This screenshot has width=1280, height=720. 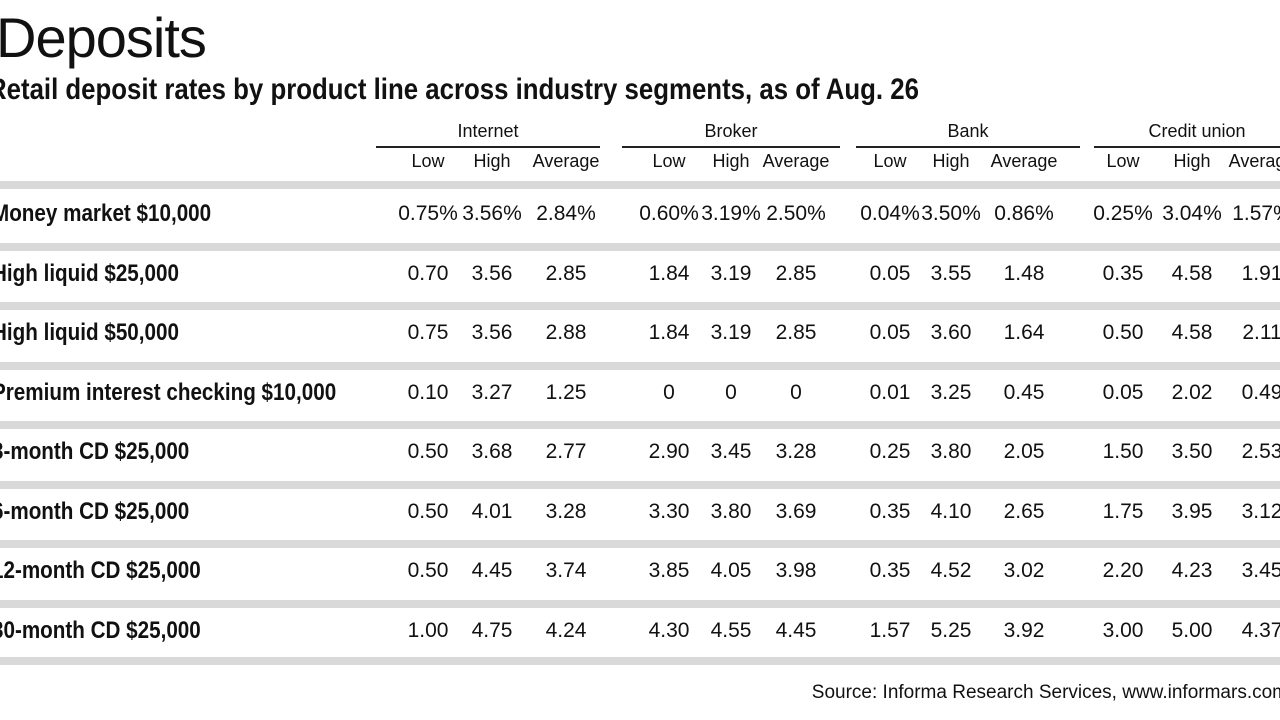 What do you see at coordinates (566, 570) in the screenshot?
I see `table-cell: 3.74` at bounding box center [566, 570].